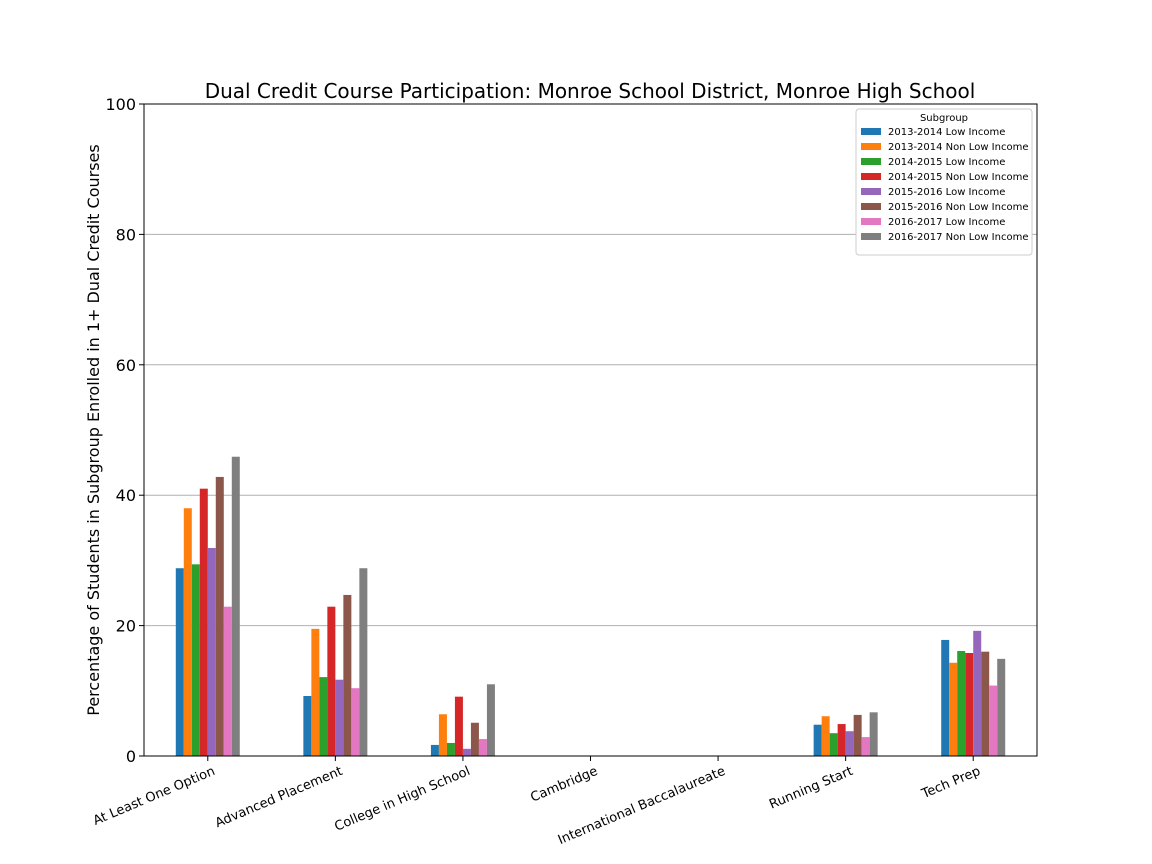 The image size is (1152, 864). What do you see at coordinates (946, 162) in the screenshot?
I see `legend-entry: 2014-2015 Low Income` at bounding box center [946, 162].